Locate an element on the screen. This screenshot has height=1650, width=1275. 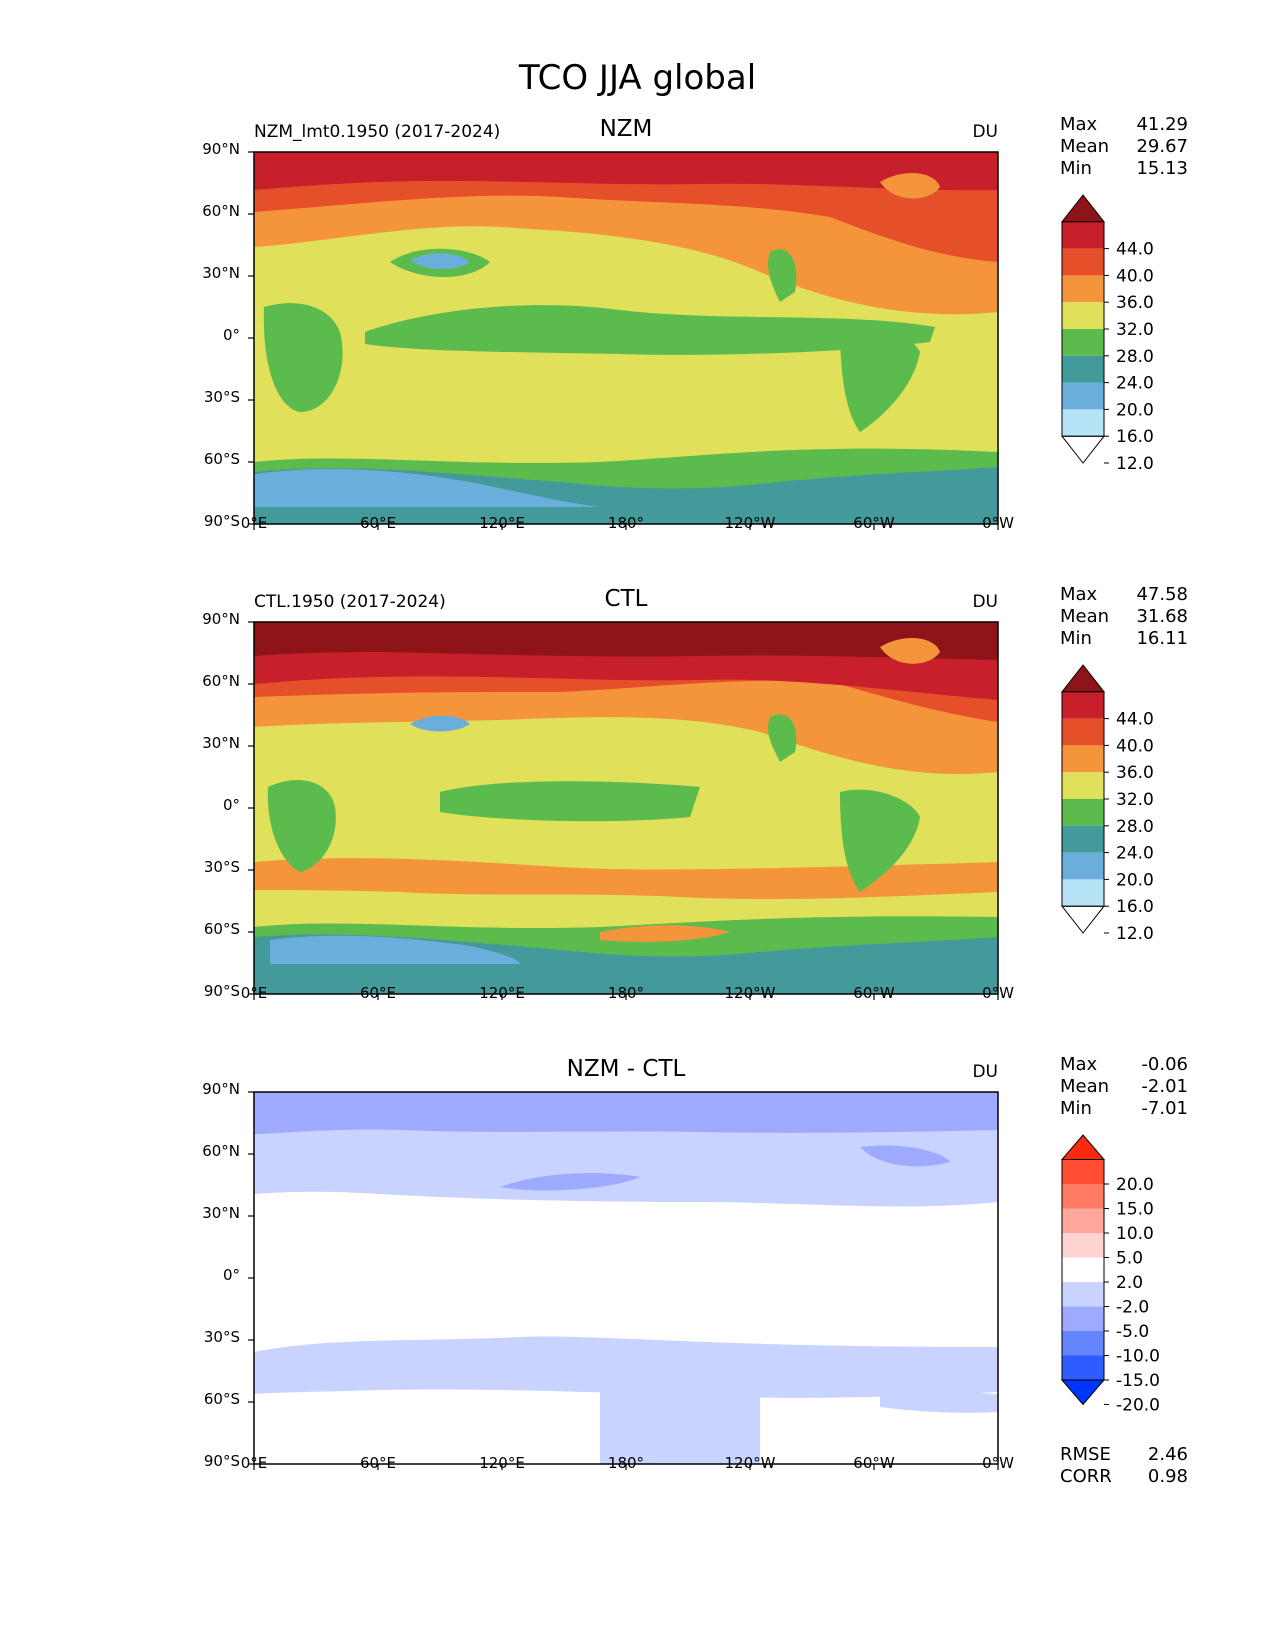
metrics-box: RMSE 2.46 CORR 0.98 is located at coordinates (1124, 1466).